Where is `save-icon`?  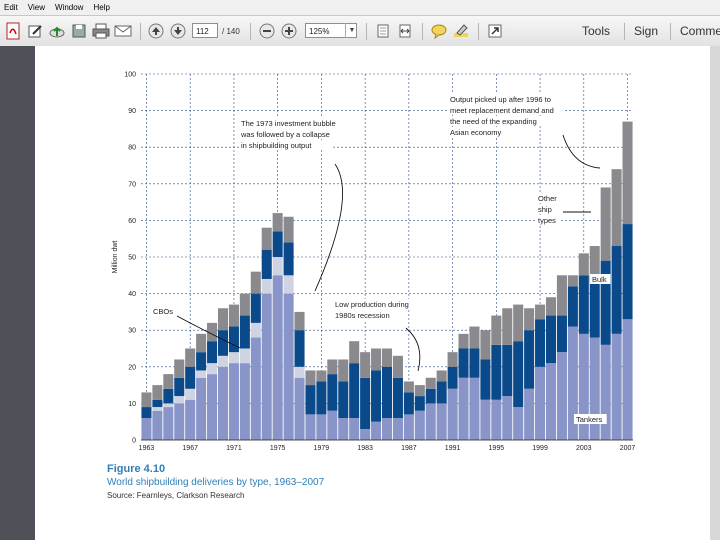 save-icon is located at coordinates (79, 31).